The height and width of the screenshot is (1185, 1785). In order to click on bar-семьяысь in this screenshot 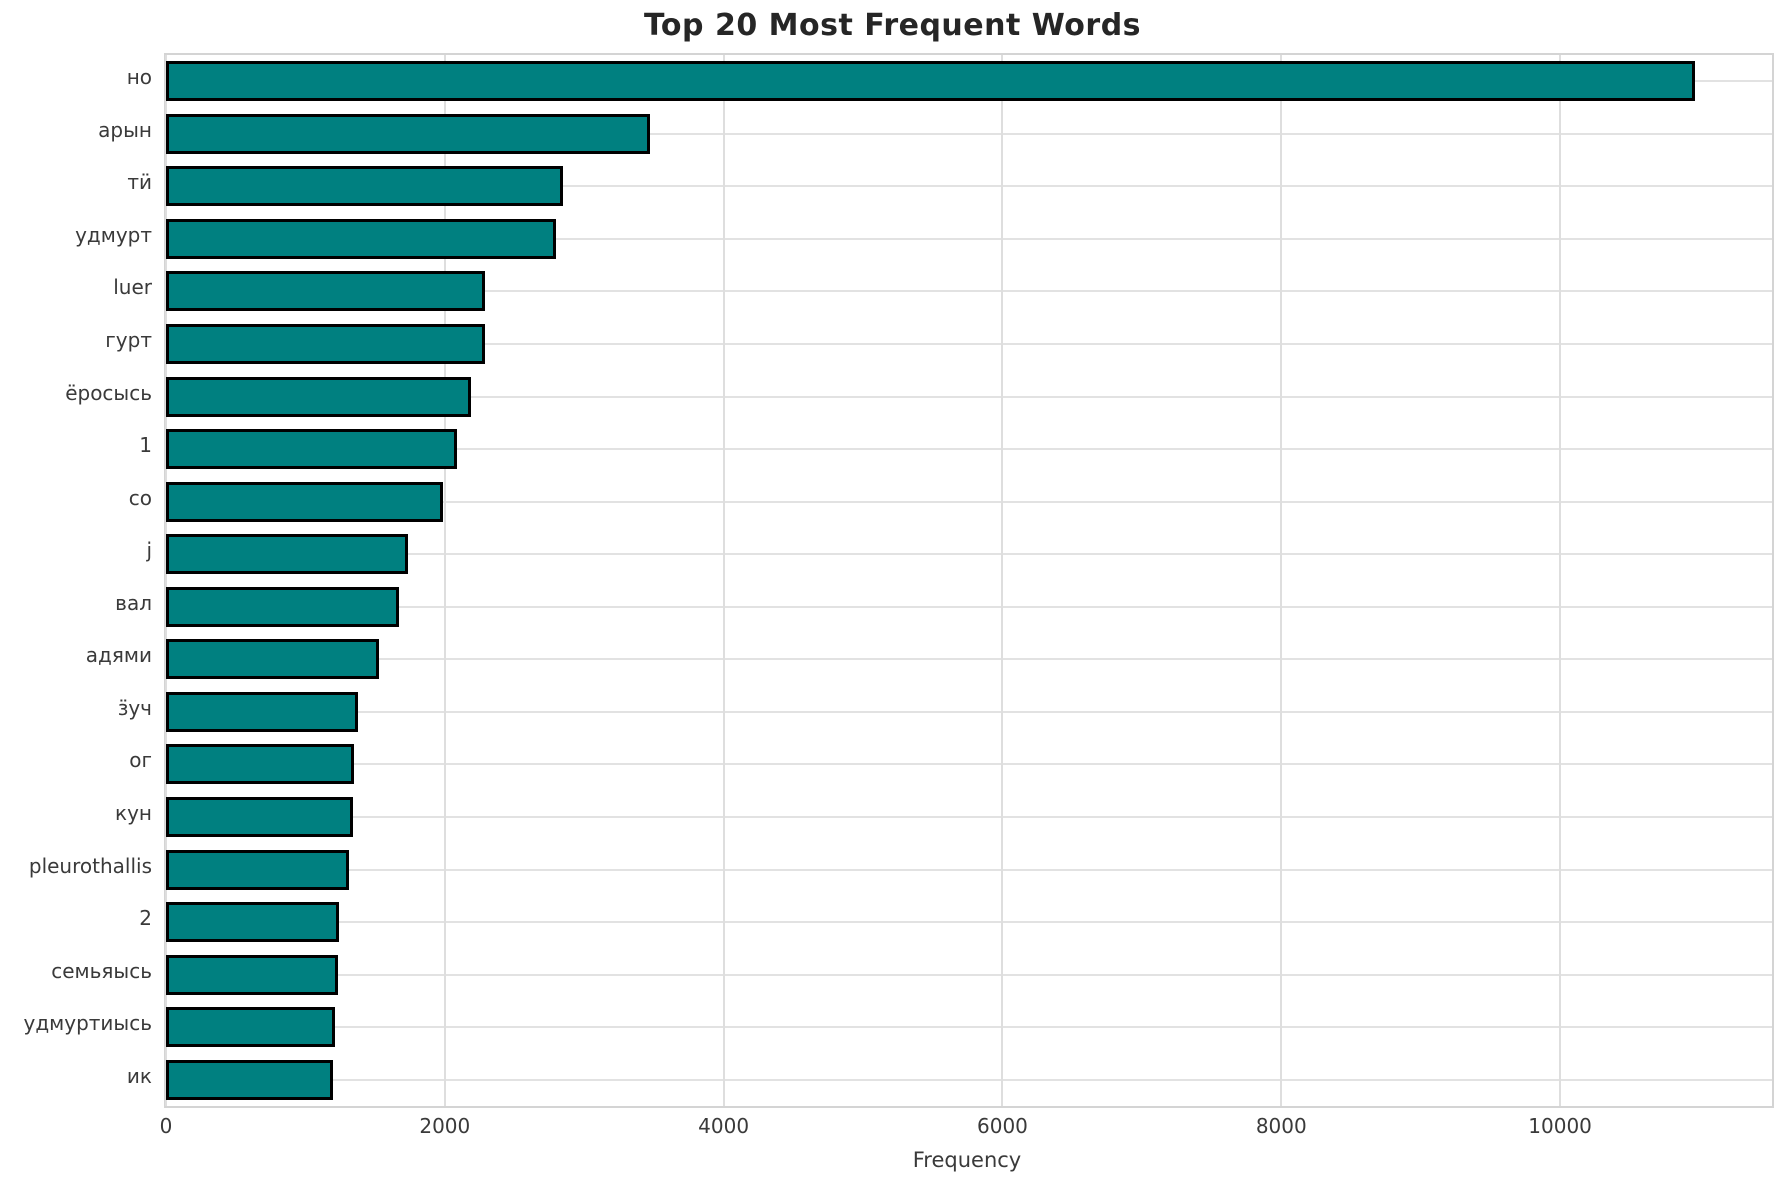, I will do `click(252, 974)`.